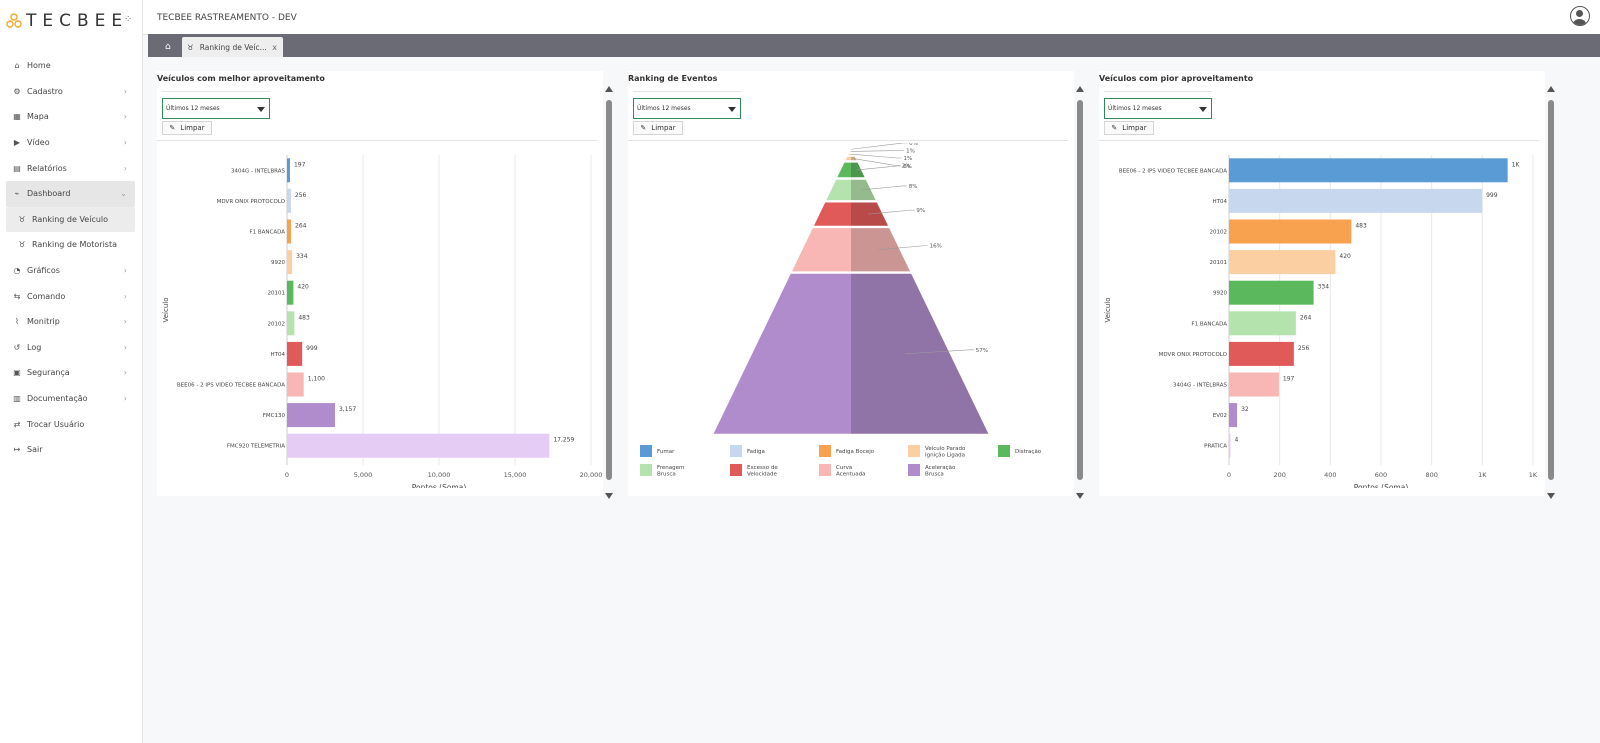 The width and height of the screenshot is (1600, 743). I want to click on app-title: TECBEE RASTREAMENTO - DEV, so click(227, 18).